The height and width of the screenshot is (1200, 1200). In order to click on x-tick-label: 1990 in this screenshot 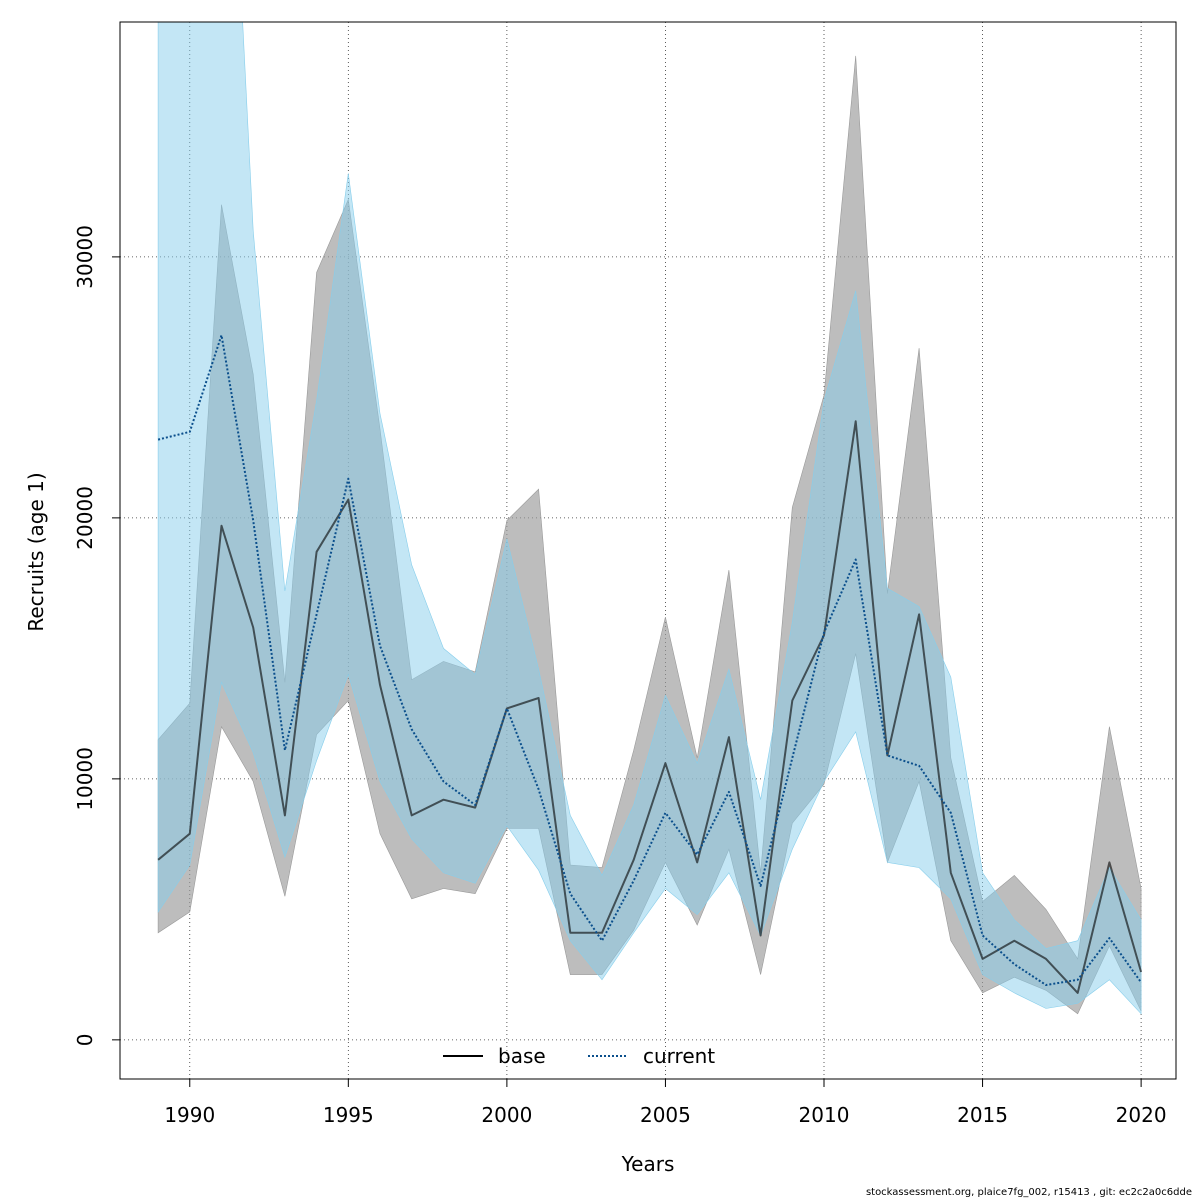, I will do `click(189, 1115)`.